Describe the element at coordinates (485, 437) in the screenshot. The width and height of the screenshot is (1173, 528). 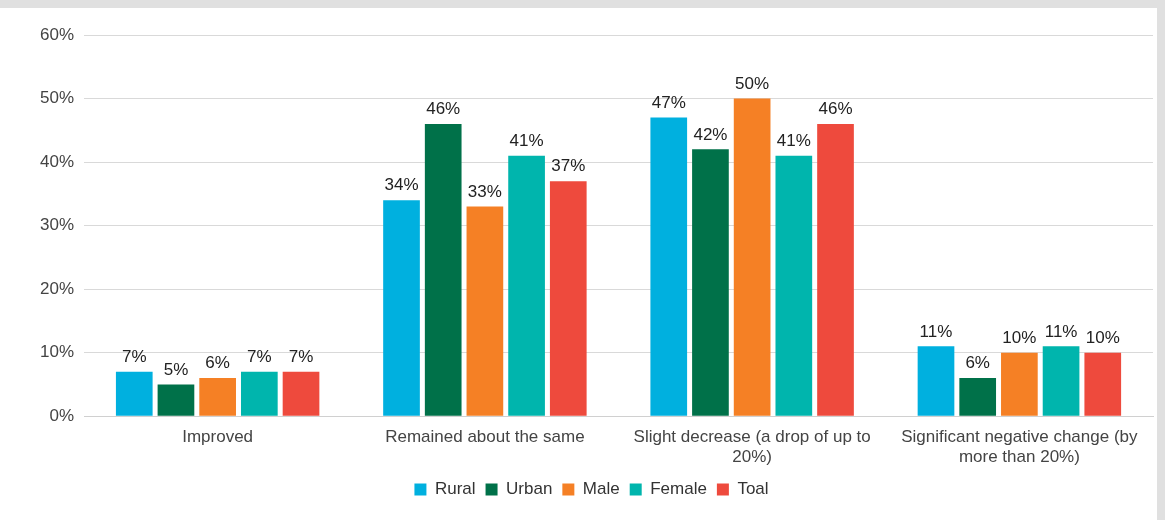
I see `x-tick-label: Remained about the same` at that location.